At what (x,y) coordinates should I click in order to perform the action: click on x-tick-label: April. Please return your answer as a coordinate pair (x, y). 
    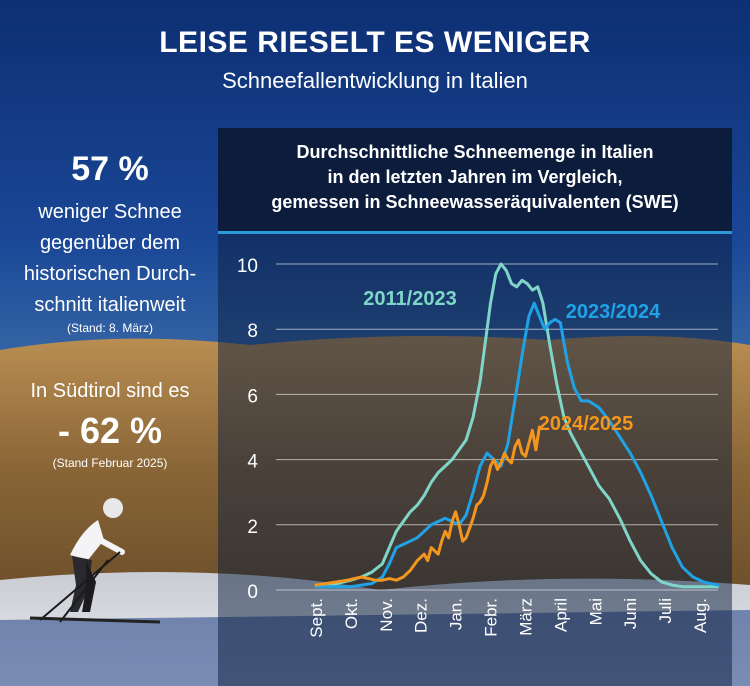
    Looking at the image, I should click on (560, 615).